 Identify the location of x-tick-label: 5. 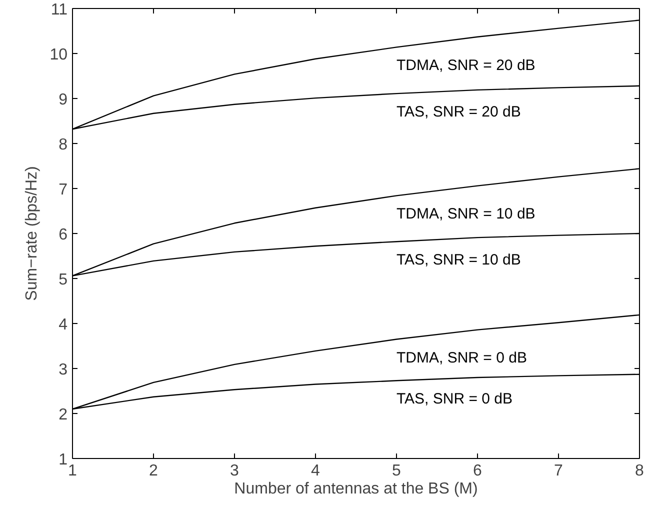
(397, 471).